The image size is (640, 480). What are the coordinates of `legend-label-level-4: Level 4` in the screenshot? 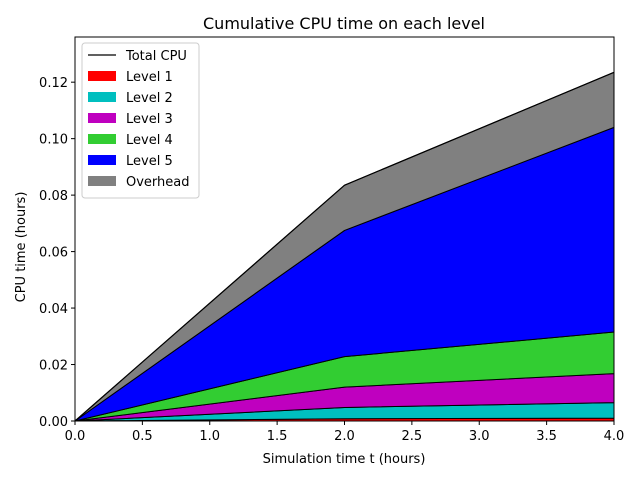 It's located at (149, 140).